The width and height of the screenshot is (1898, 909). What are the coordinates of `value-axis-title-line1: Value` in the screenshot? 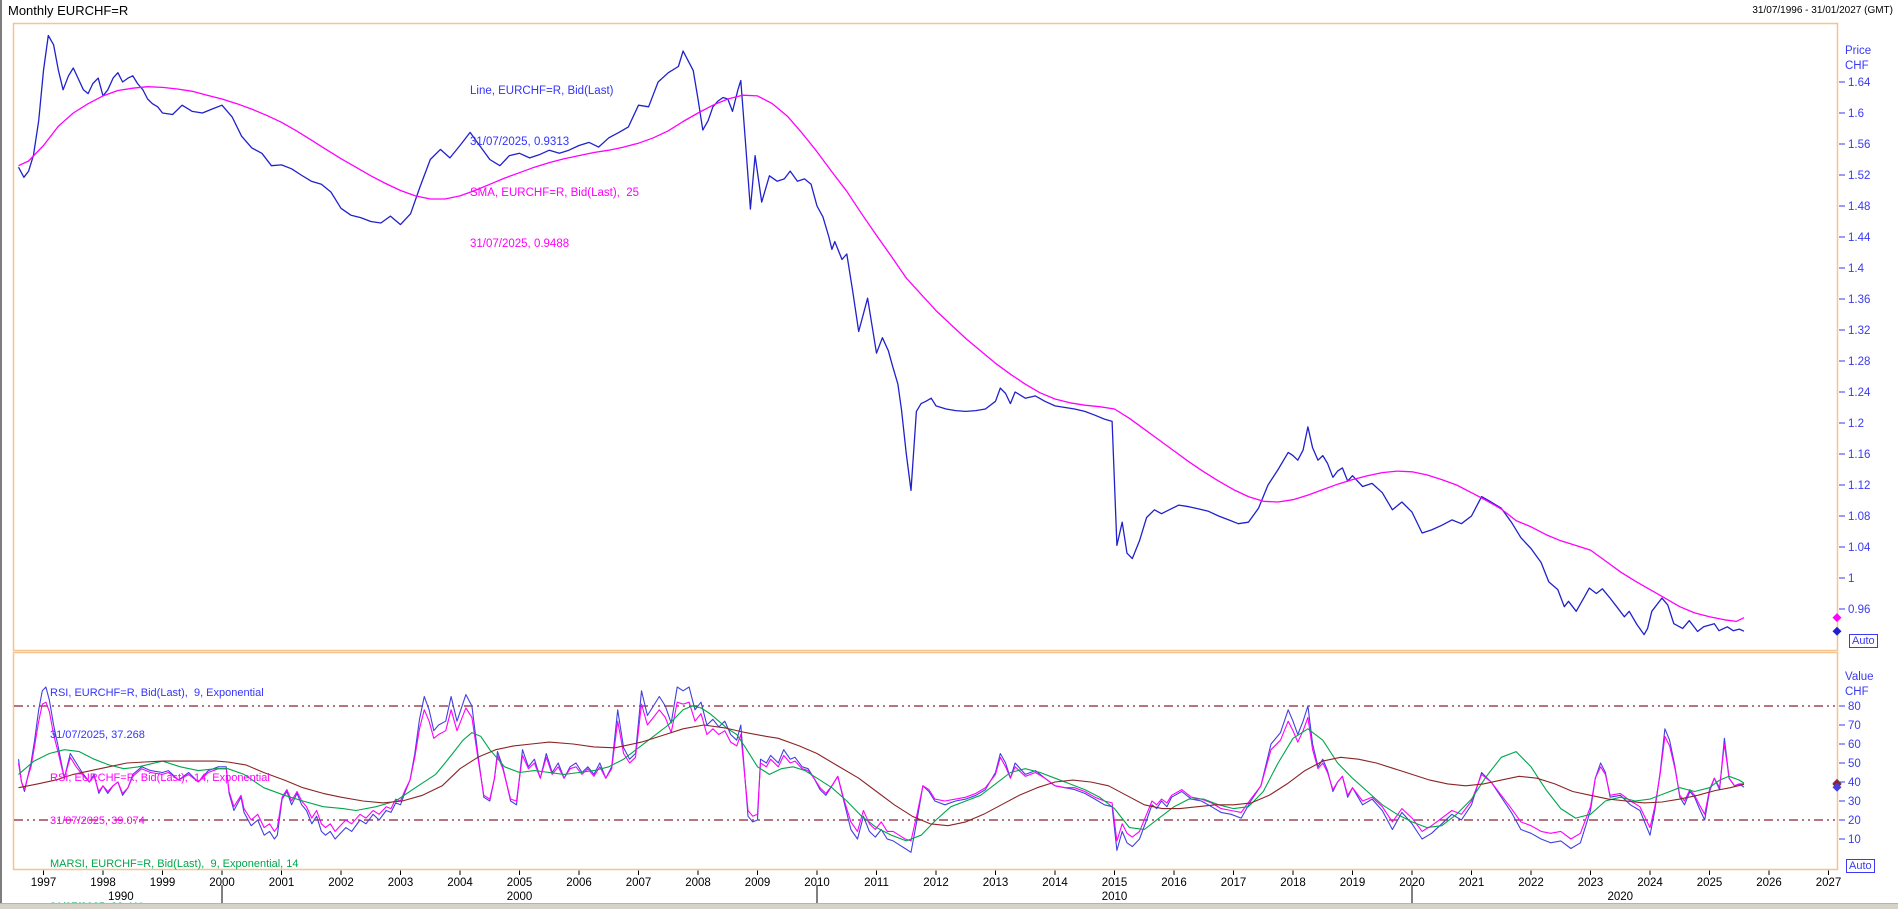 It's located at (1859, 677).